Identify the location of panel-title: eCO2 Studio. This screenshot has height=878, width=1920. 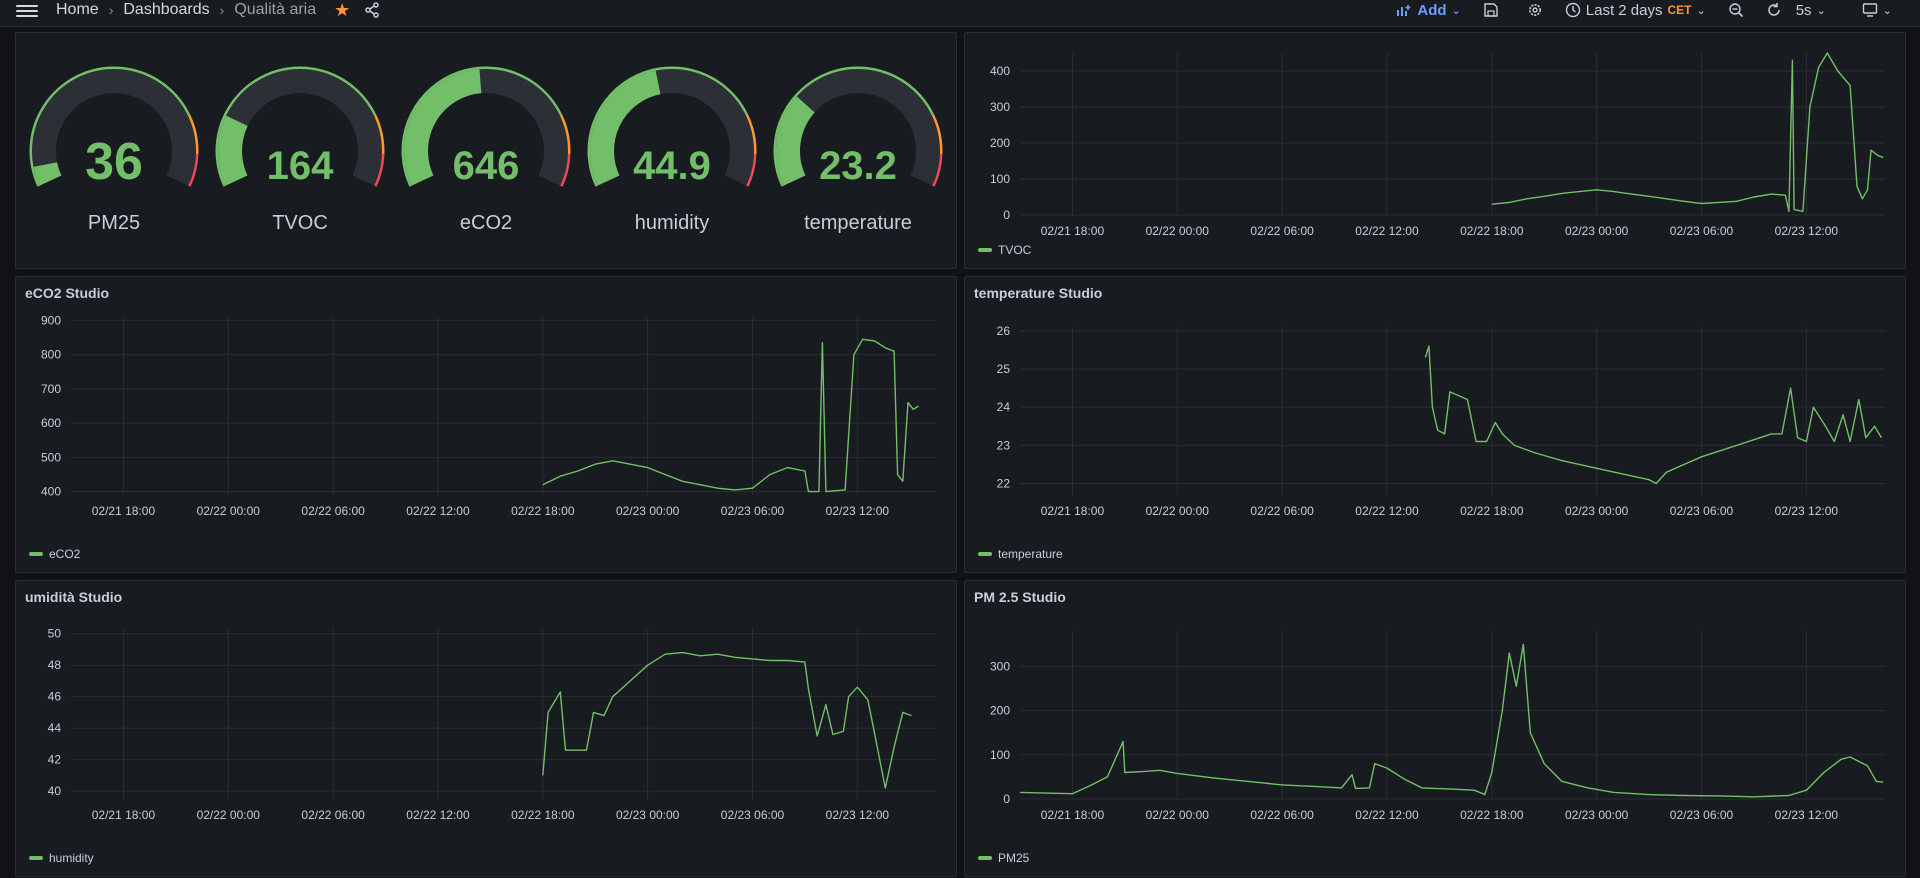
(67, 293).